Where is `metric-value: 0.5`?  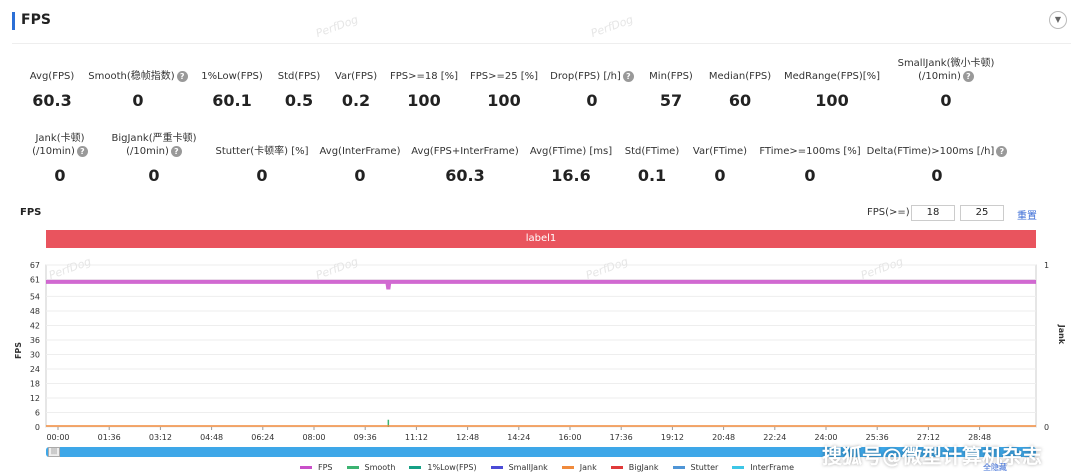 metric-value: 0.5 is located at coordinates (299, 100).